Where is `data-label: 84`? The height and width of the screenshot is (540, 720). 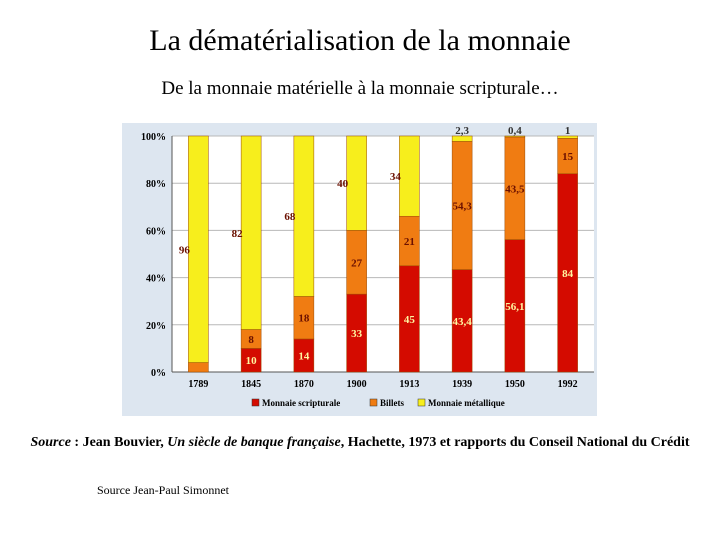 data-label: 84 is located at coordinates (568, 274).